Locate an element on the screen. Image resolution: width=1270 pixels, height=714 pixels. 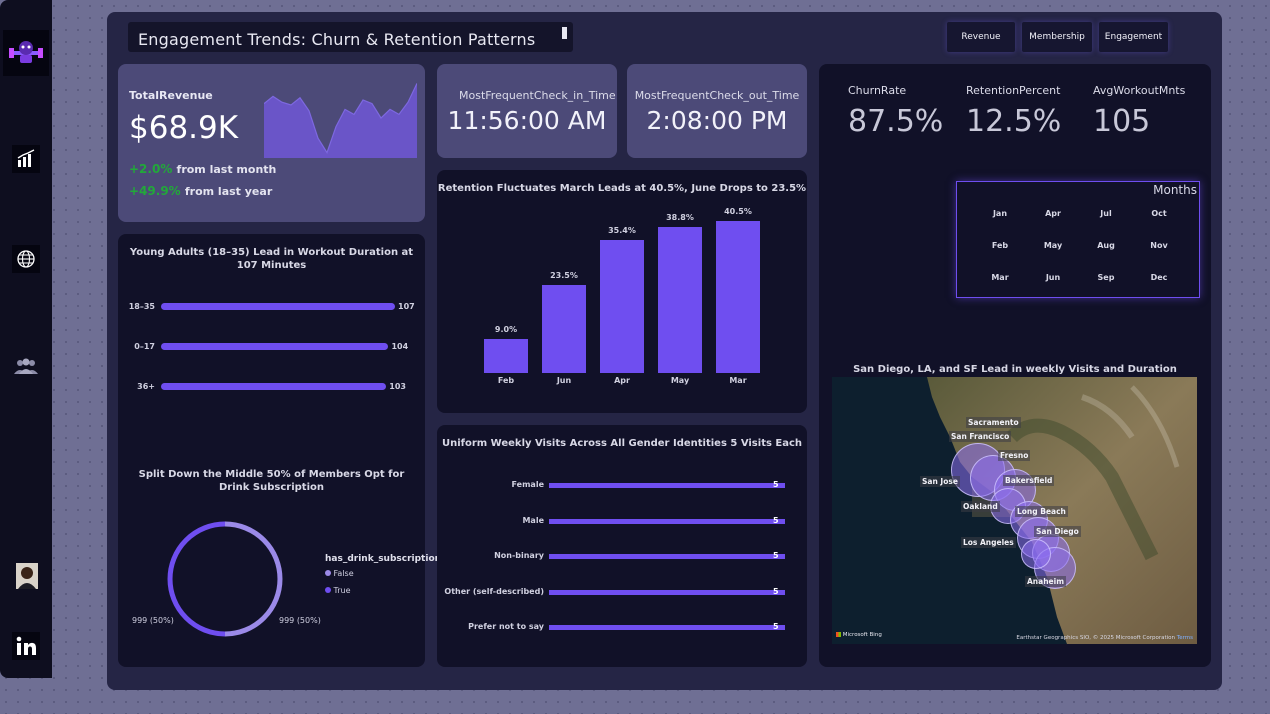
month-option-feb: Feb is located at coordinates (1000, 245).